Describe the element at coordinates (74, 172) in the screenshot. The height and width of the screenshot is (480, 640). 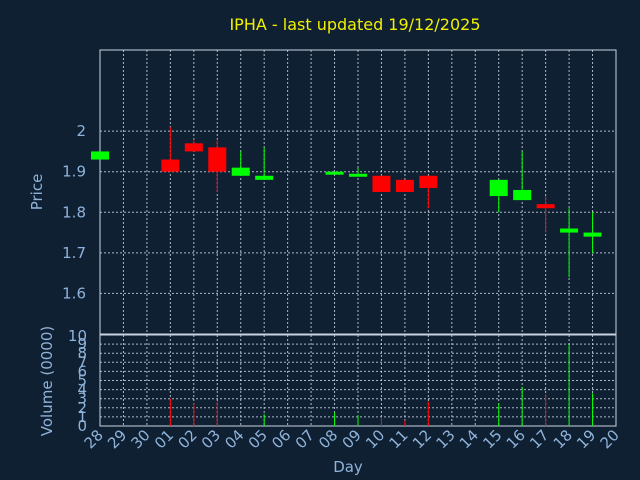
I see `price-tick-label: 1.9` at that location.